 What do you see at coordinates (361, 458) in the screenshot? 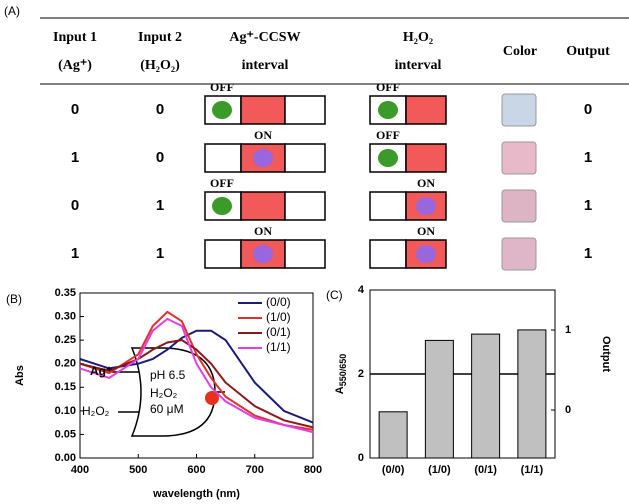
I see `y-tick-label: 0` at bounding box center [361, 458].